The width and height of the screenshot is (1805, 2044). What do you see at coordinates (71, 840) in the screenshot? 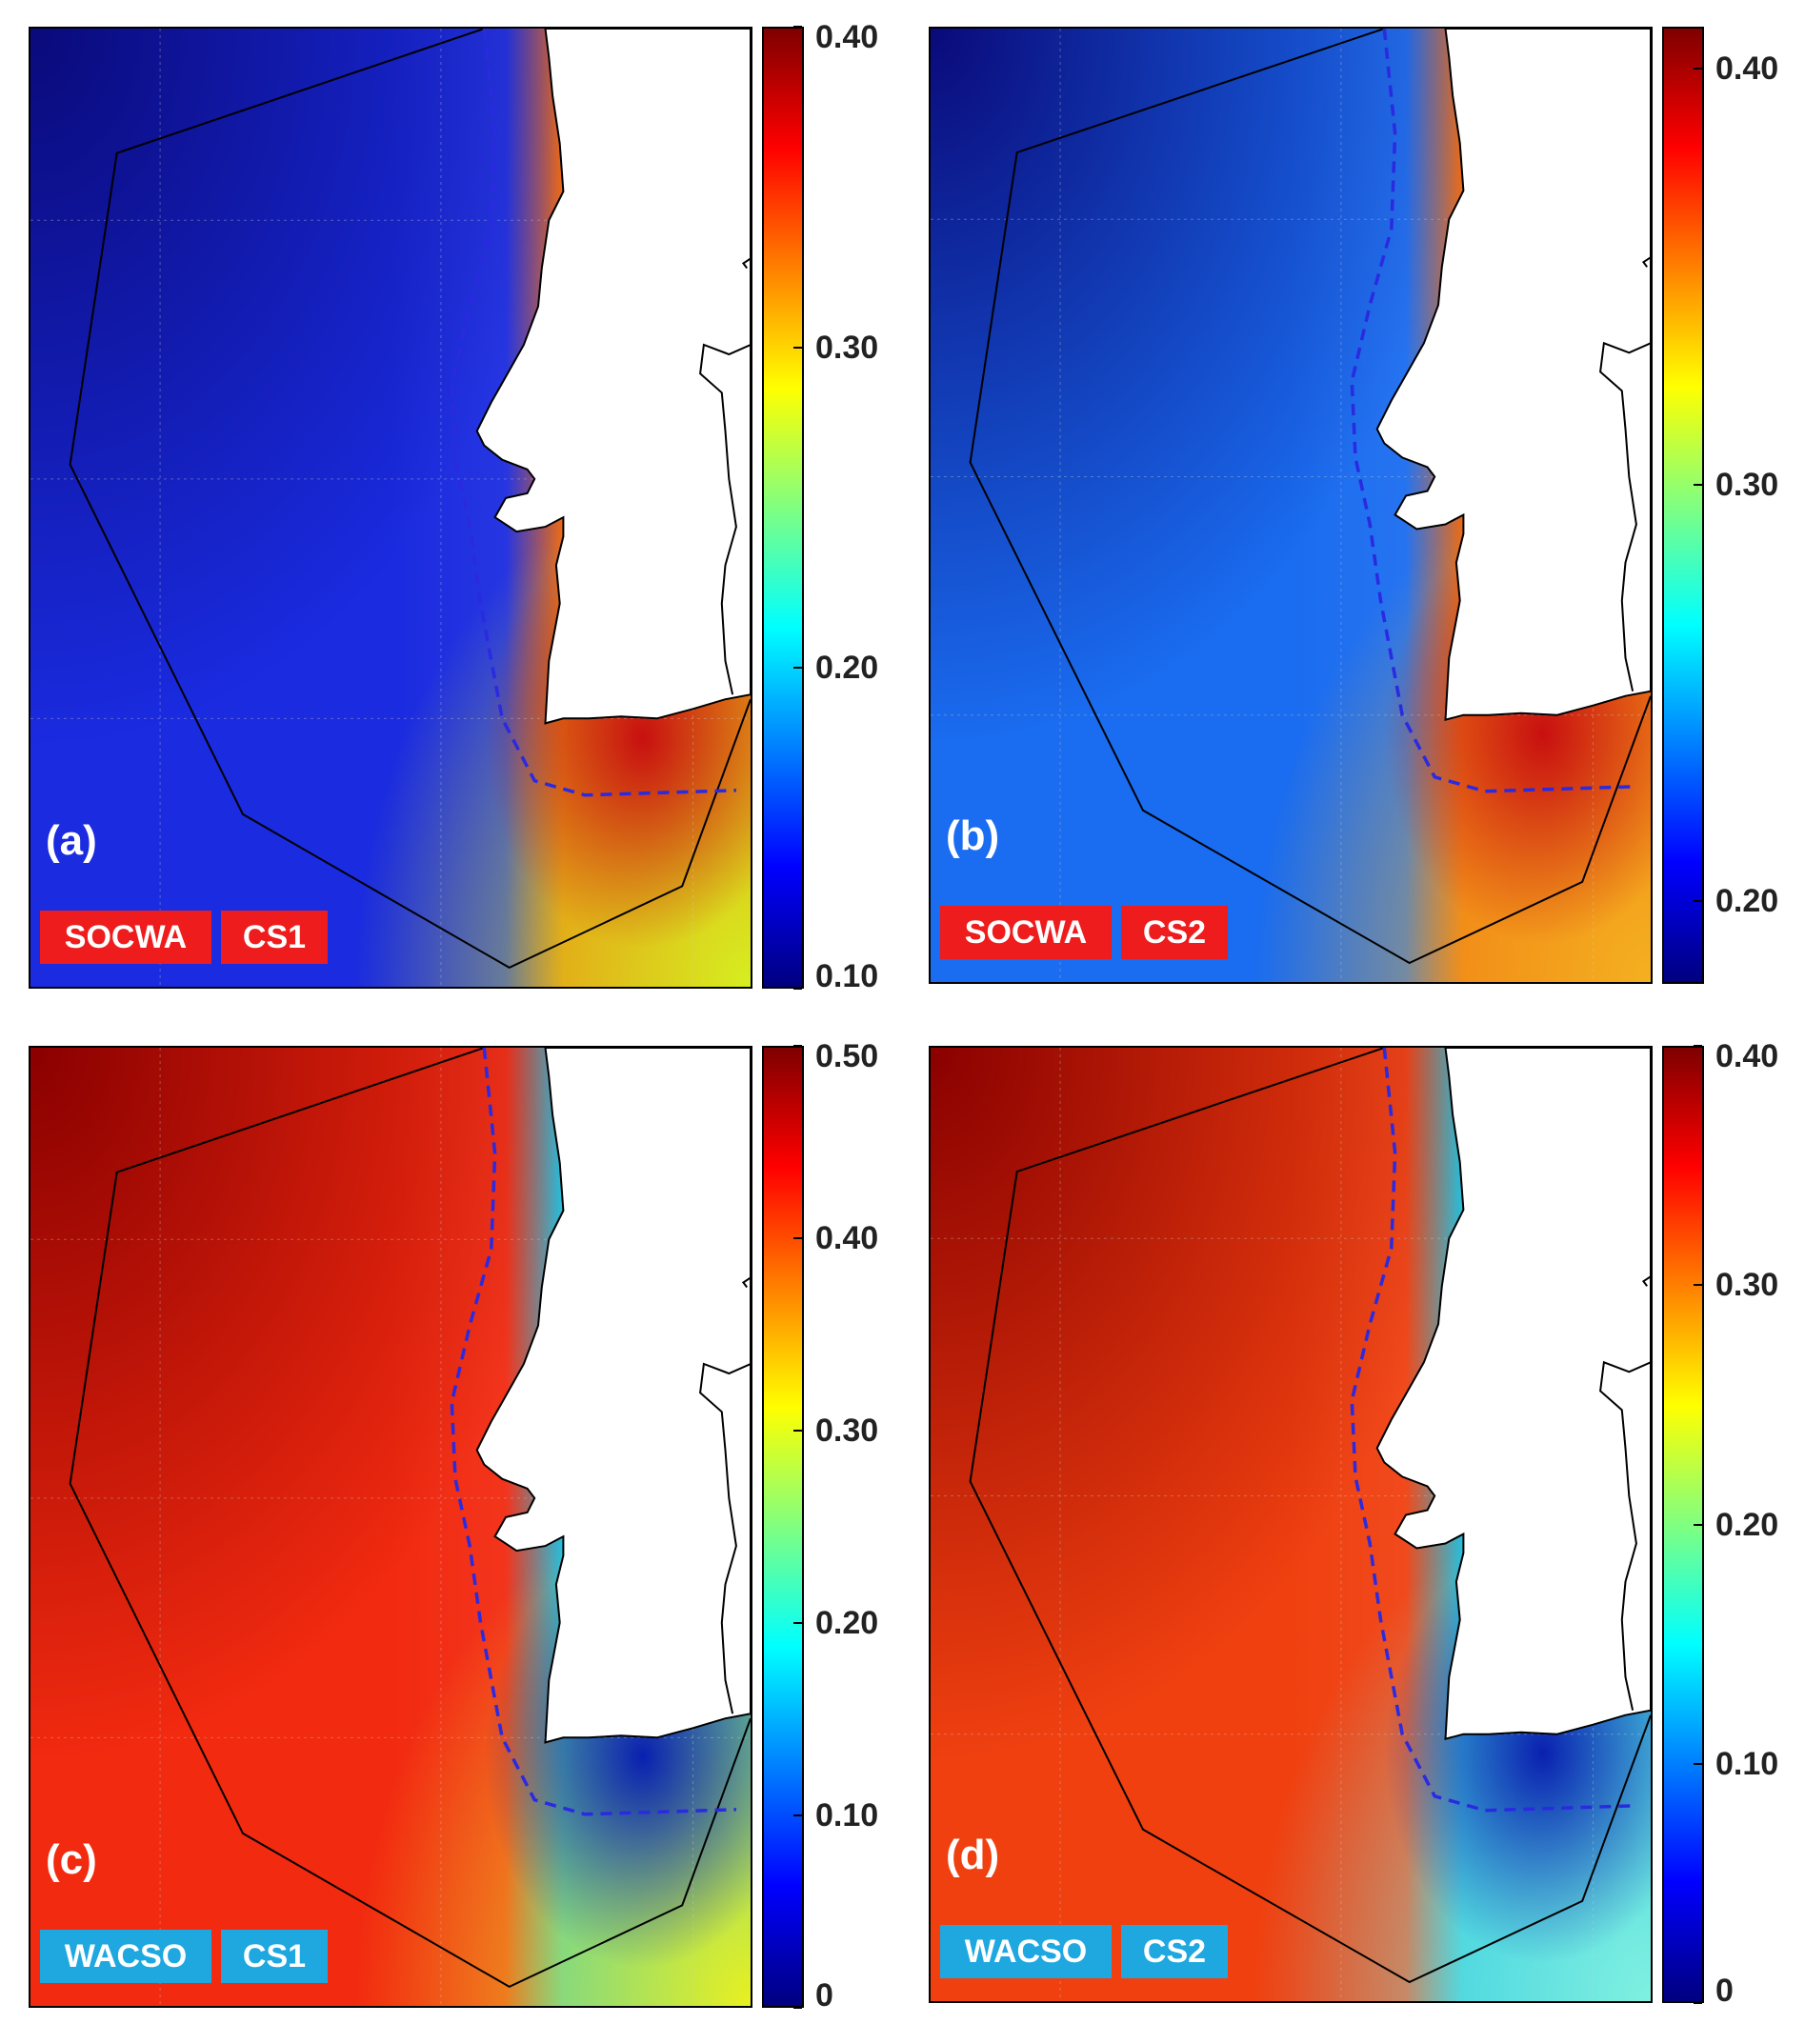
I see `panel-letter: (a)` at bounding box center [71, 840].